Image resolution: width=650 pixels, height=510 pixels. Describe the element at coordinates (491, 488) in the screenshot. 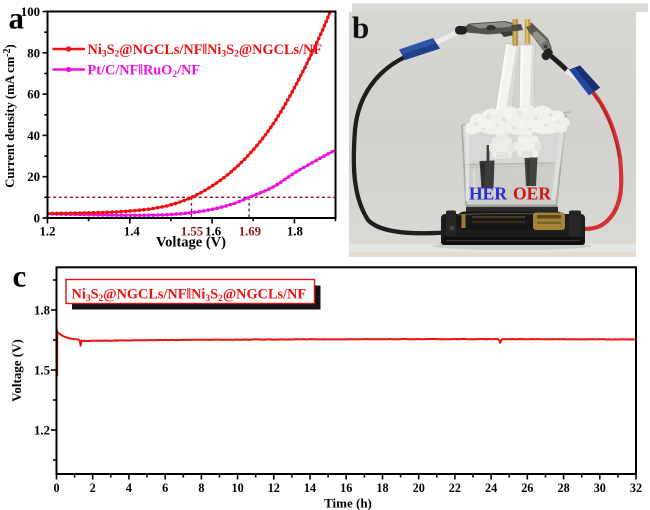

I see `svg-text: 24` at that location.